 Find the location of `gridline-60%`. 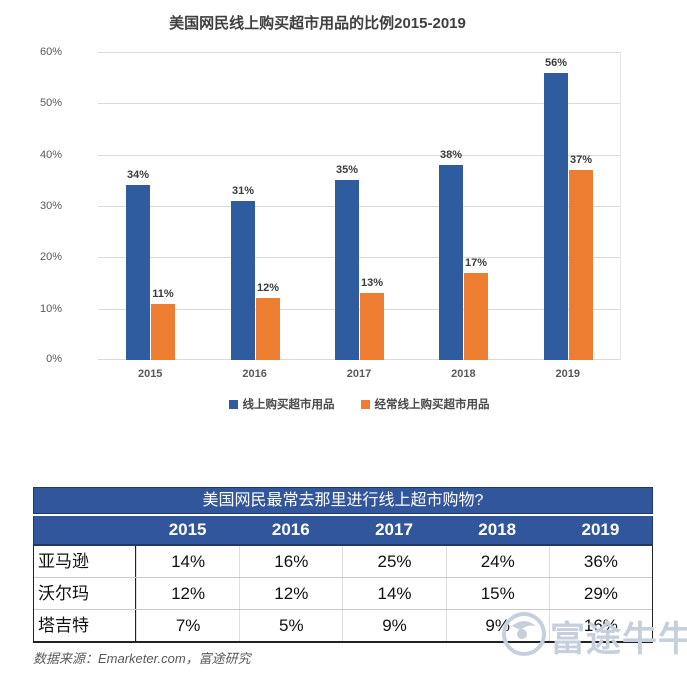

gridline-60% is located at coordinates (359, 52).